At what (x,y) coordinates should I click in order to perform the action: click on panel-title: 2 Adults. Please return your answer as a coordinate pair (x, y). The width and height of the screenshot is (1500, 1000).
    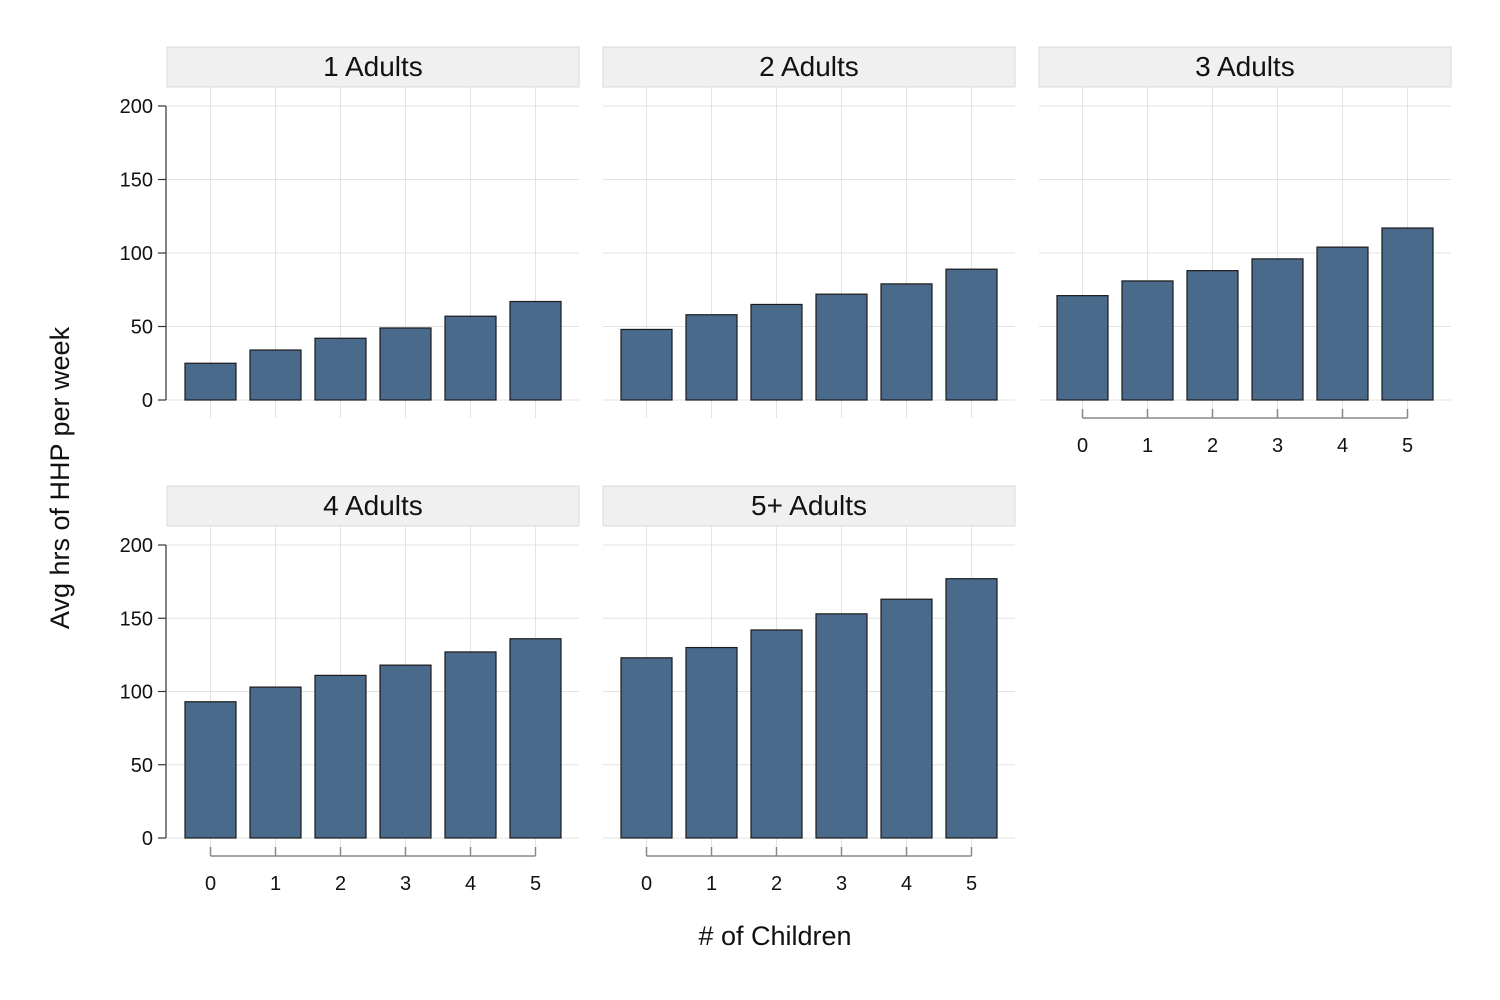
    Looking at the image, I should click on (809, 66).